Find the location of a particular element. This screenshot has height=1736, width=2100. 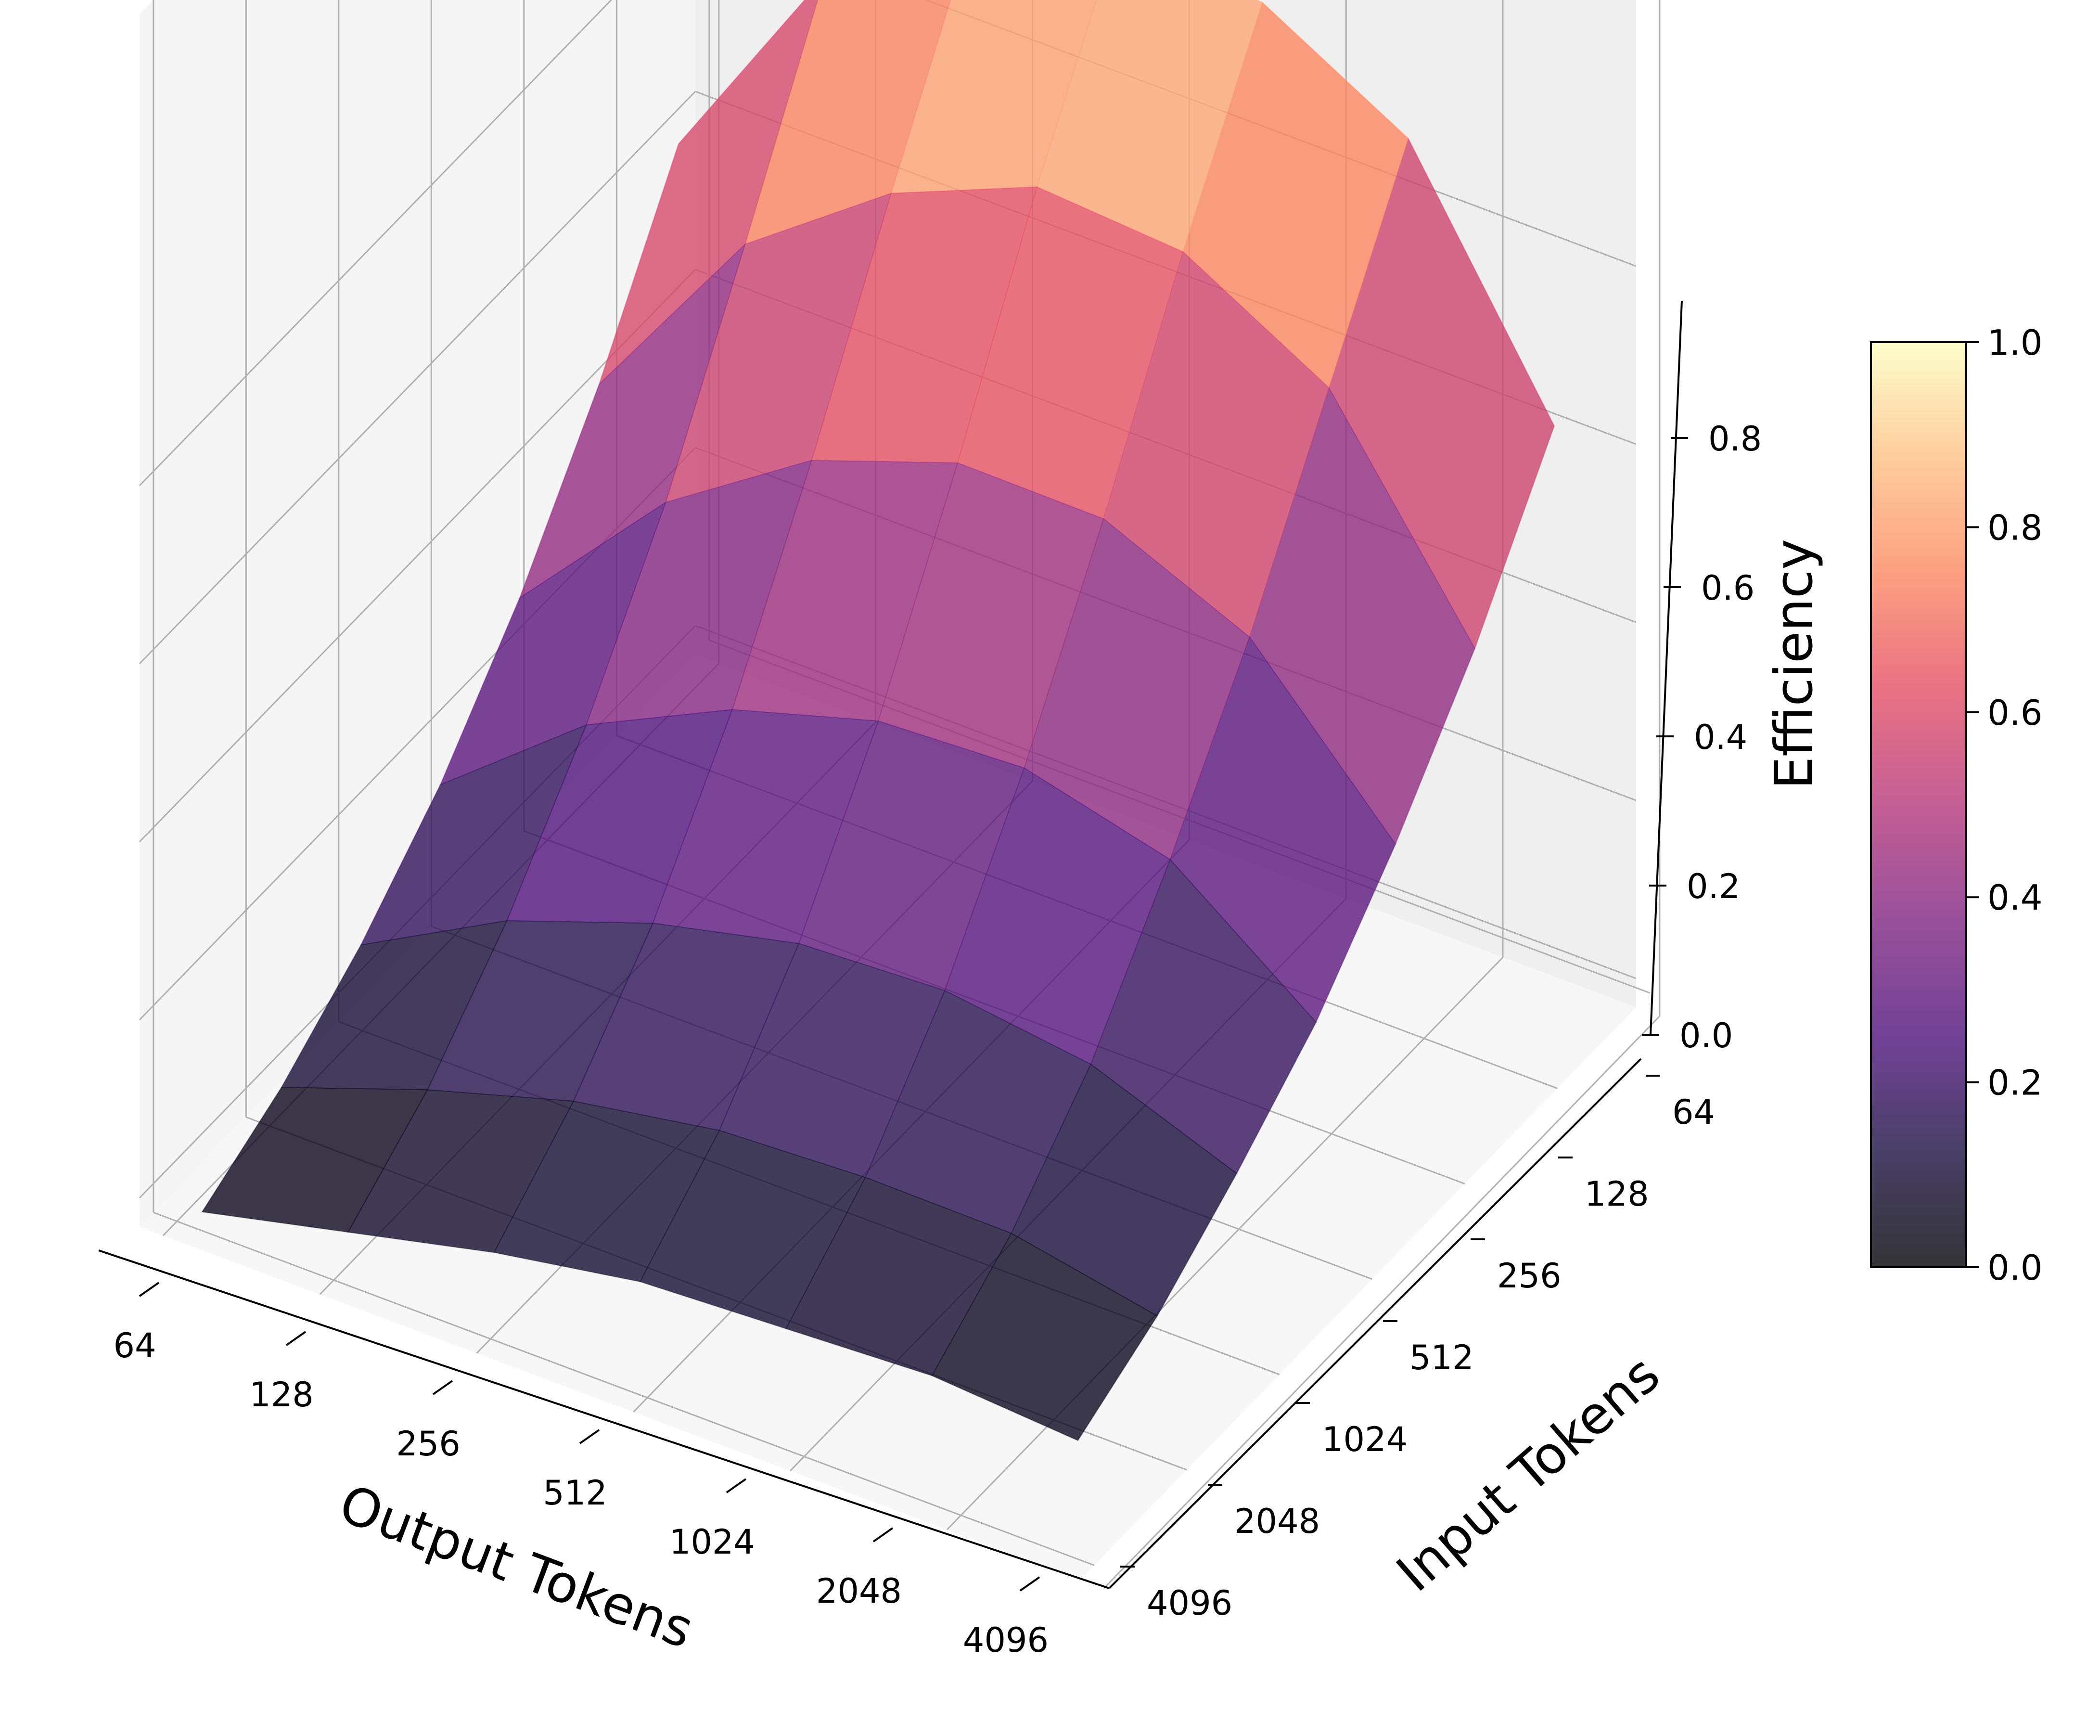

y-tick-label: 256 is located at coordinates (1529, 1276).